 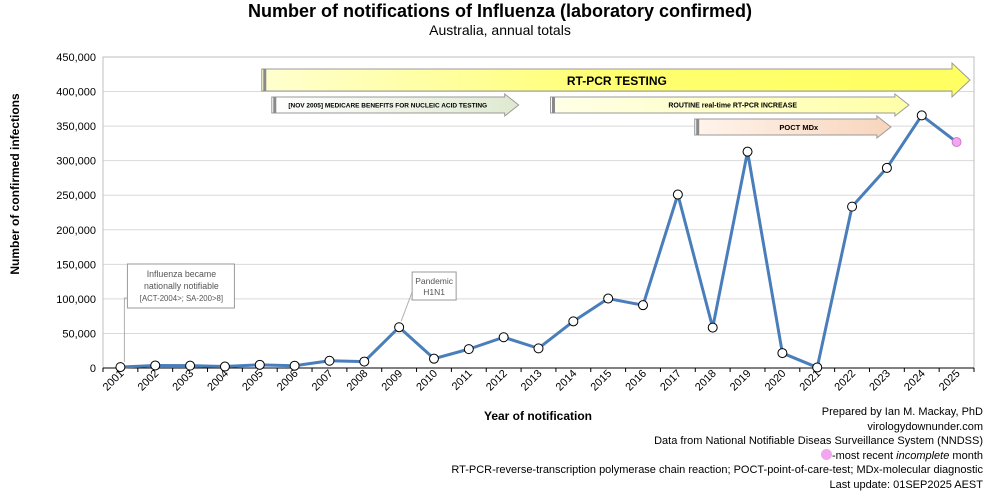 I want to click on annotation-notifiable-line: Influenza became, so click(x=182, y=274).